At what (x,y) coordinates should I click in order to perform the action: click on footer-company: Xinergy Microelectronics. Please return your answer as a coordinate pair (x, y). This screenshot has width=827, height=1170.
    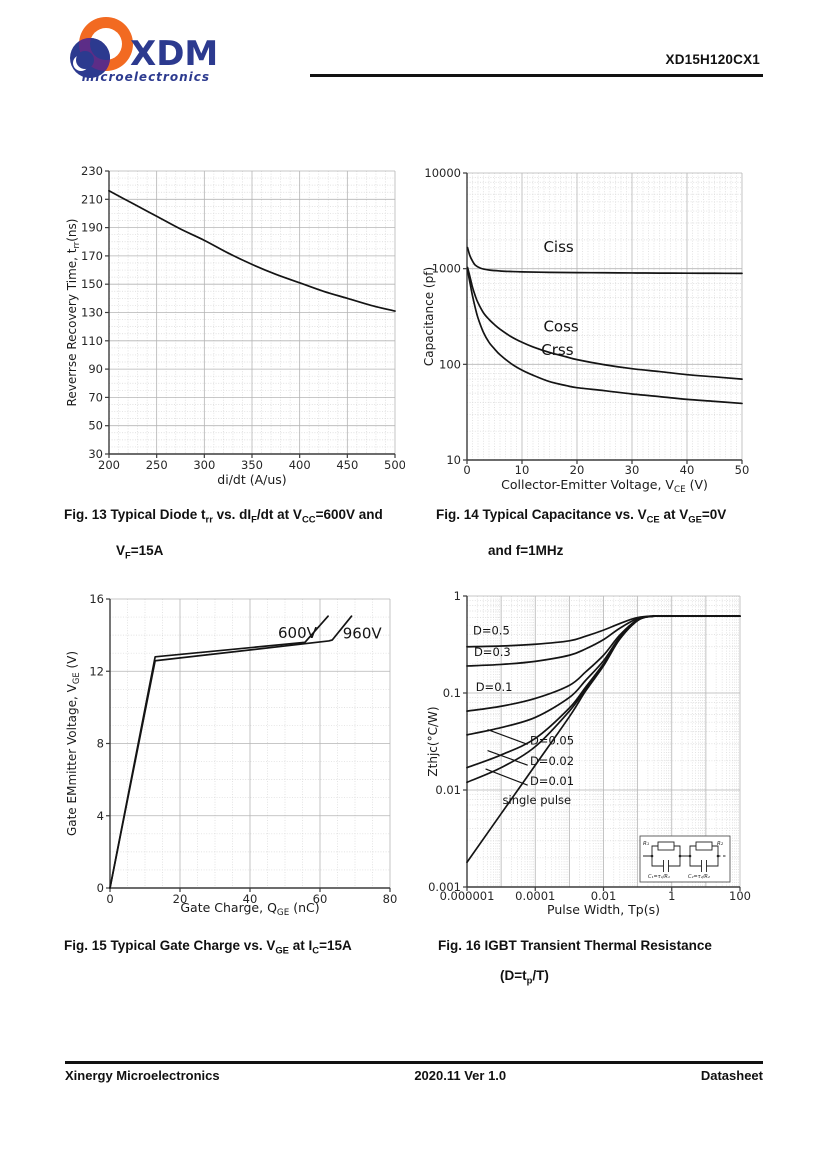
    Looking at the image, I should click on (142, 1075).